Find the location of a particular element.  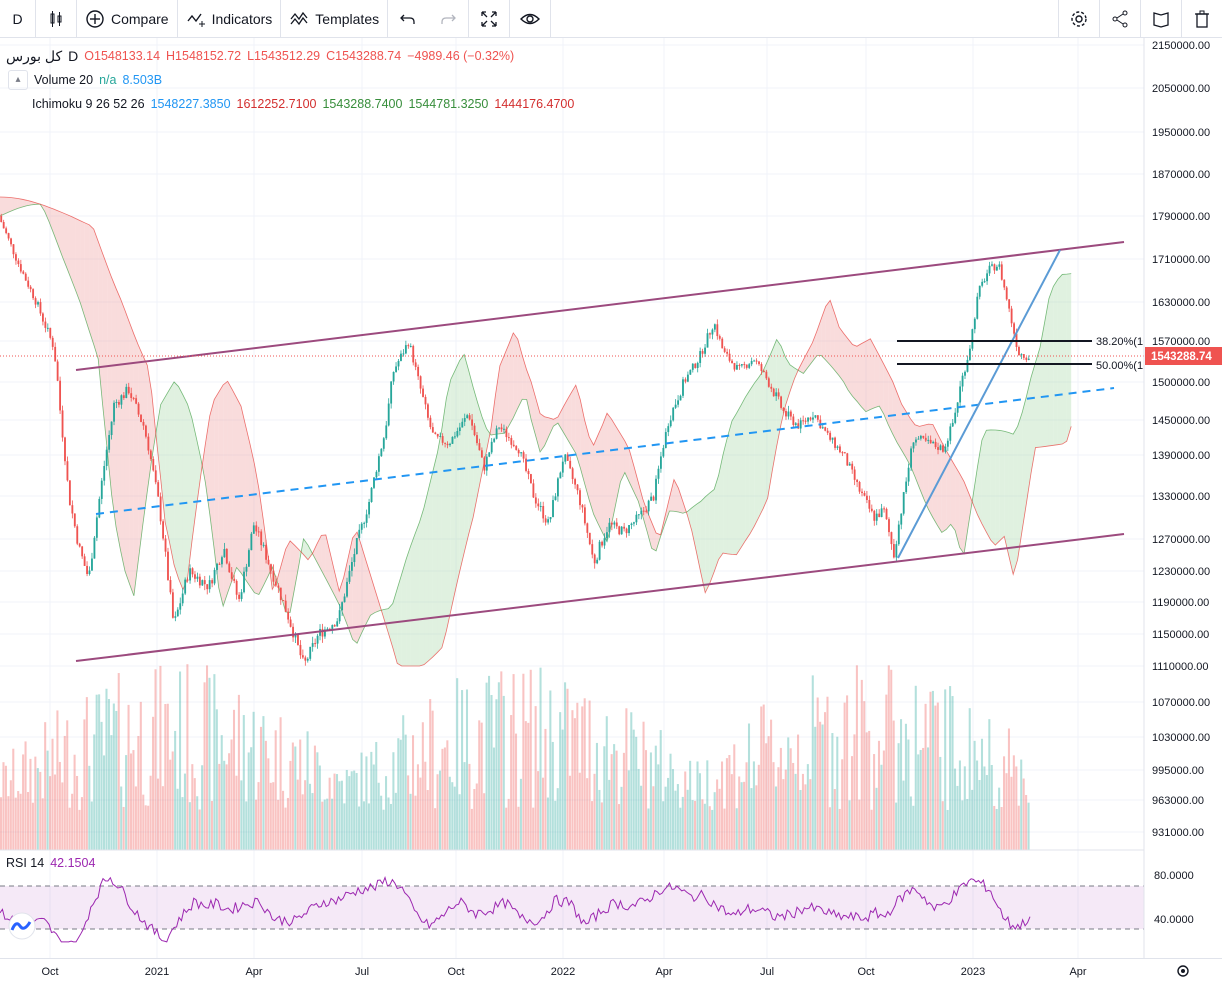

price-tick: 995000.00 is located at coordinates (1178, 771).